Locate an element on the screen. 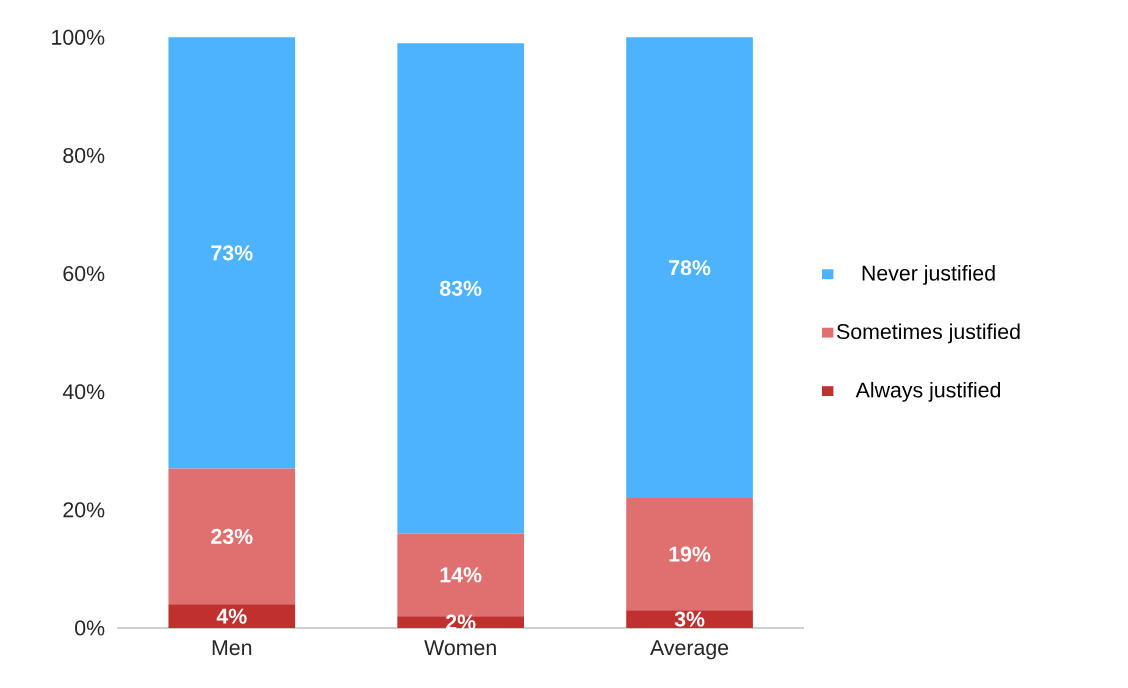 This screenshot has width=1128, height=688. y-tick-label: 60% is located at coordinates (84, 274).